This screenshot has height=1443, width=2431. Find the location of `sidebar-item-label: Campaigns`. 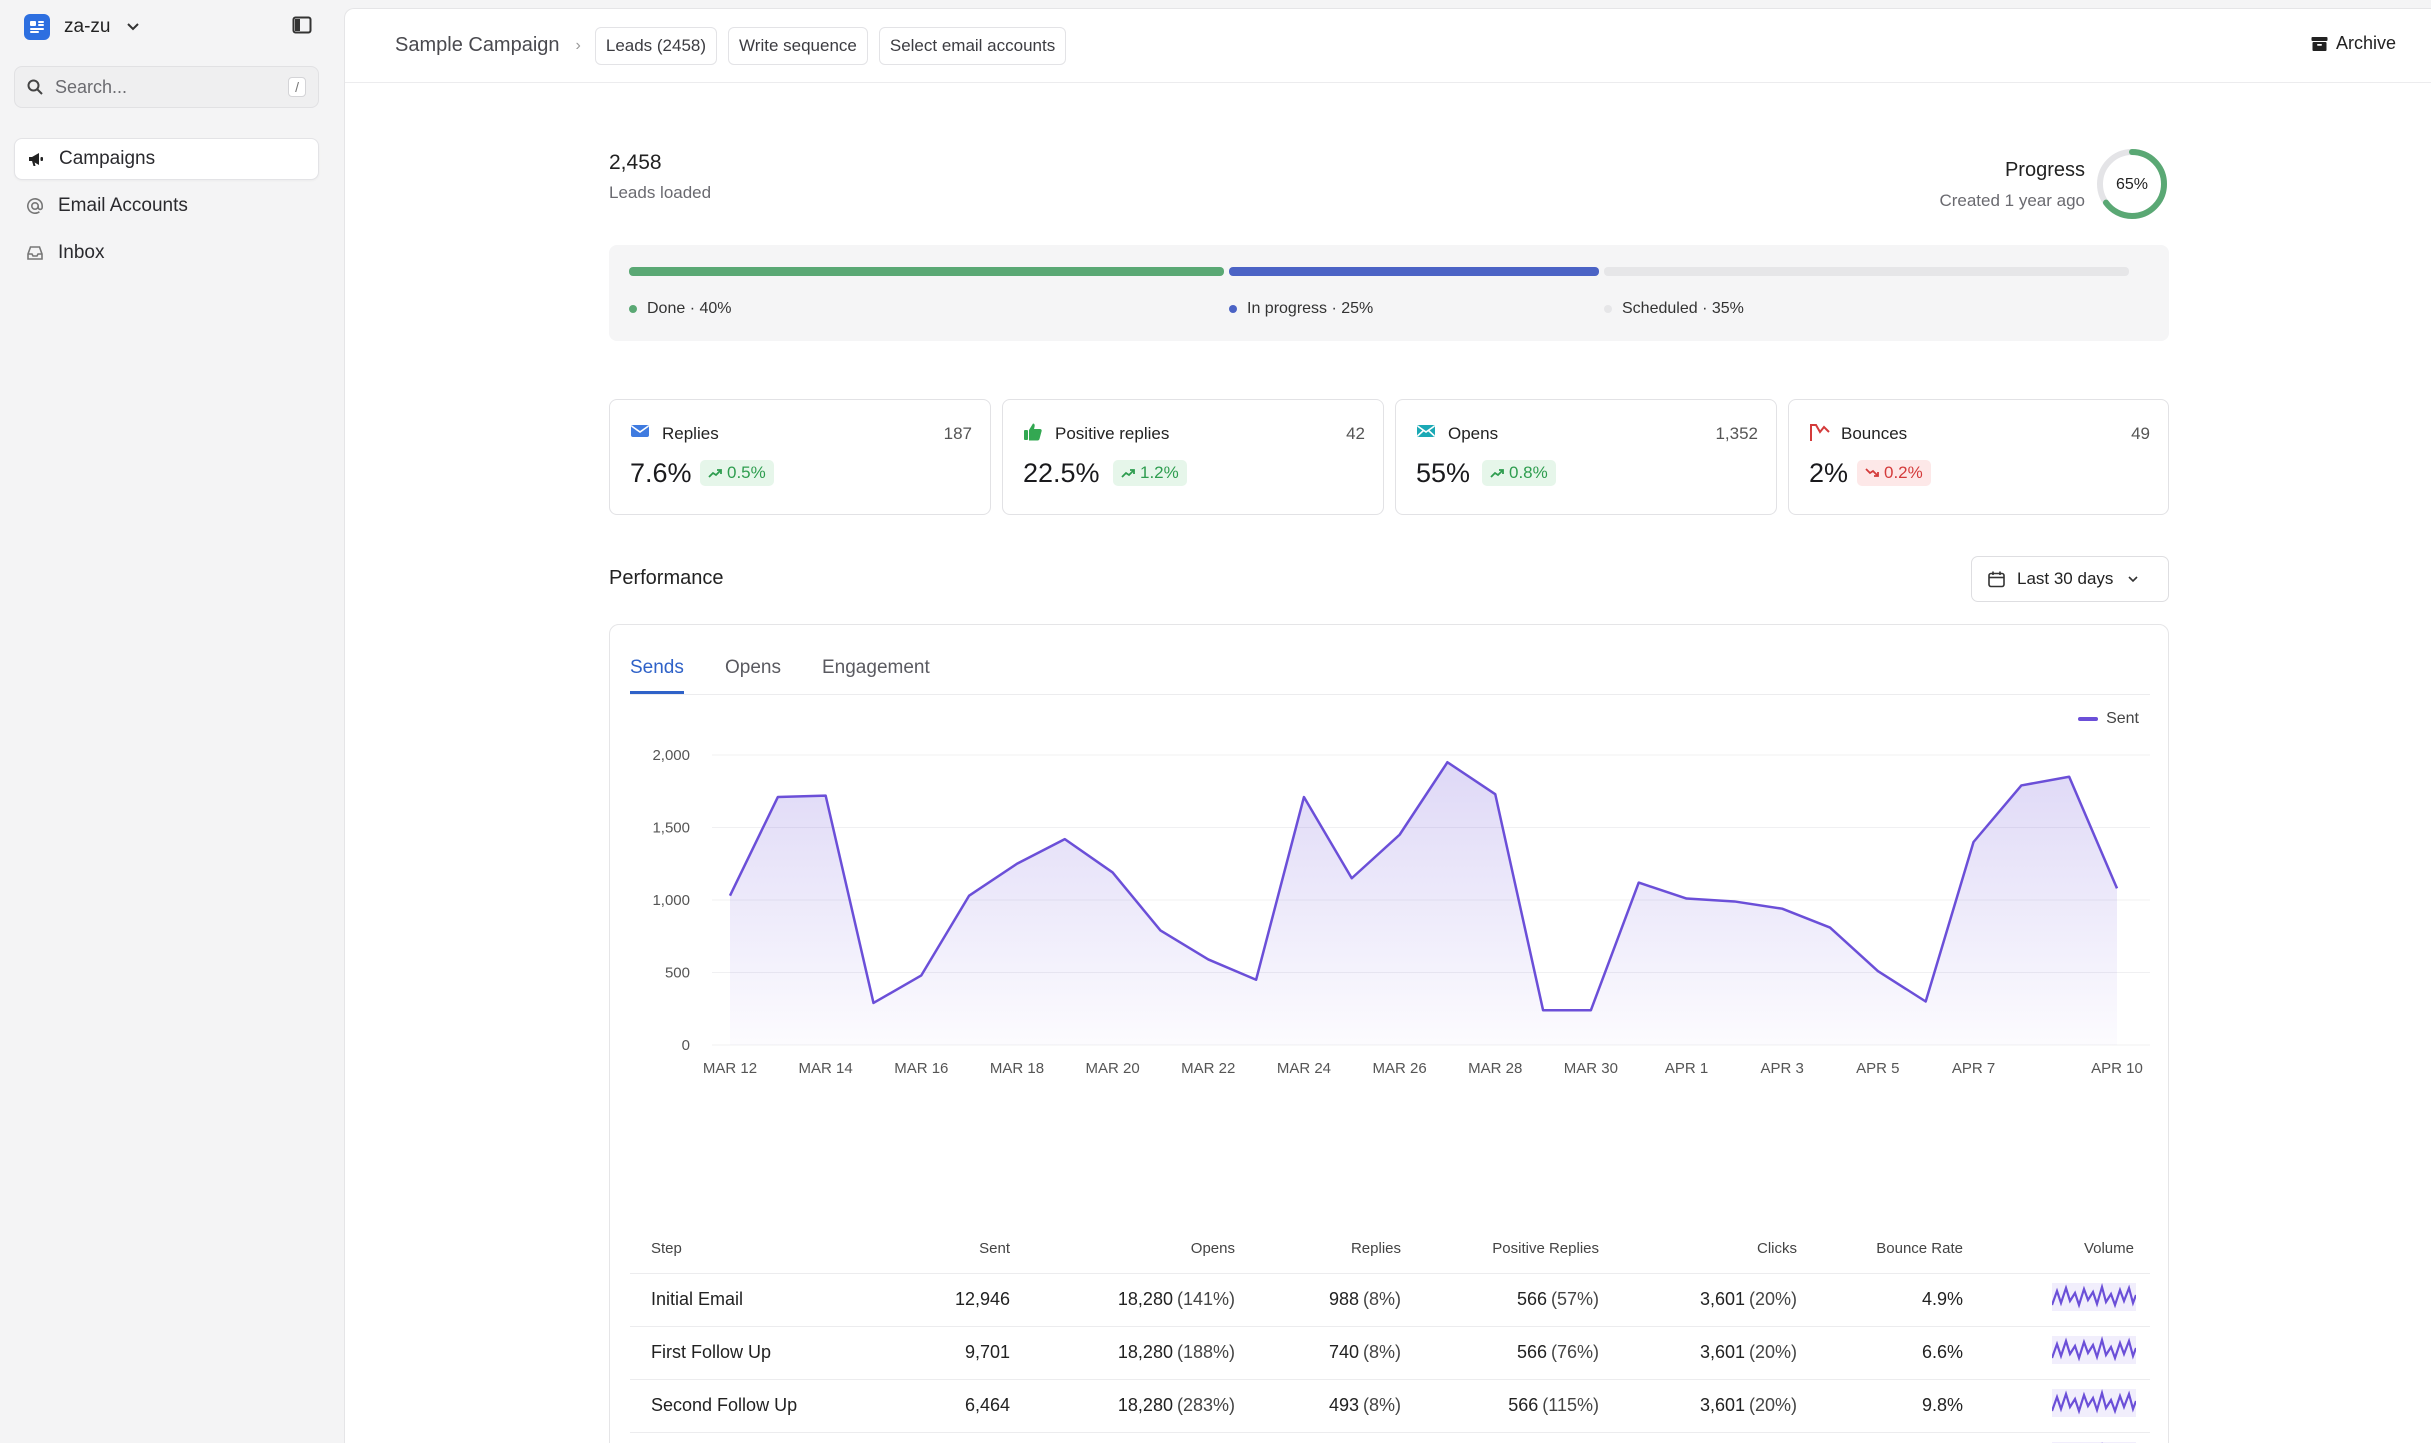

sidebar-item-label: Campaigns is located at coordinates (107, 158).